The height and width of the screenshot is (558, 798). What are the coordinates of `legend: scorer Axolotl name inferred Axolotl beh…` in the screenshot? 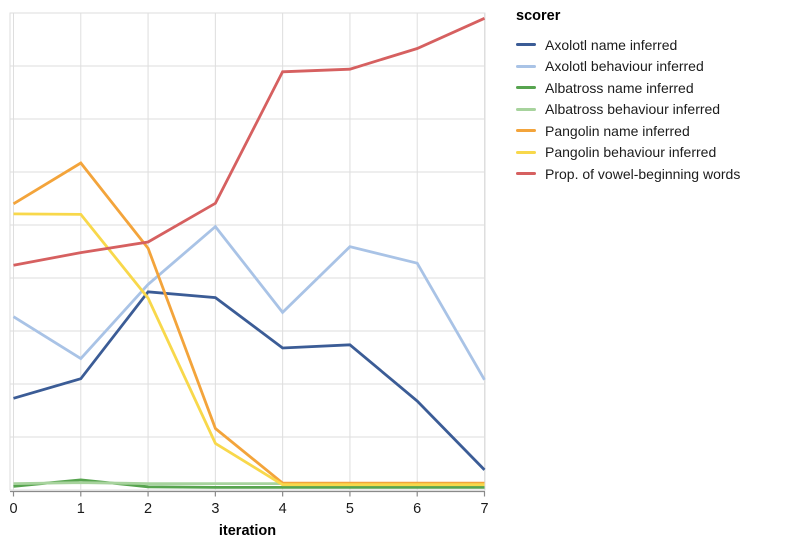 It's located at (654, 96).